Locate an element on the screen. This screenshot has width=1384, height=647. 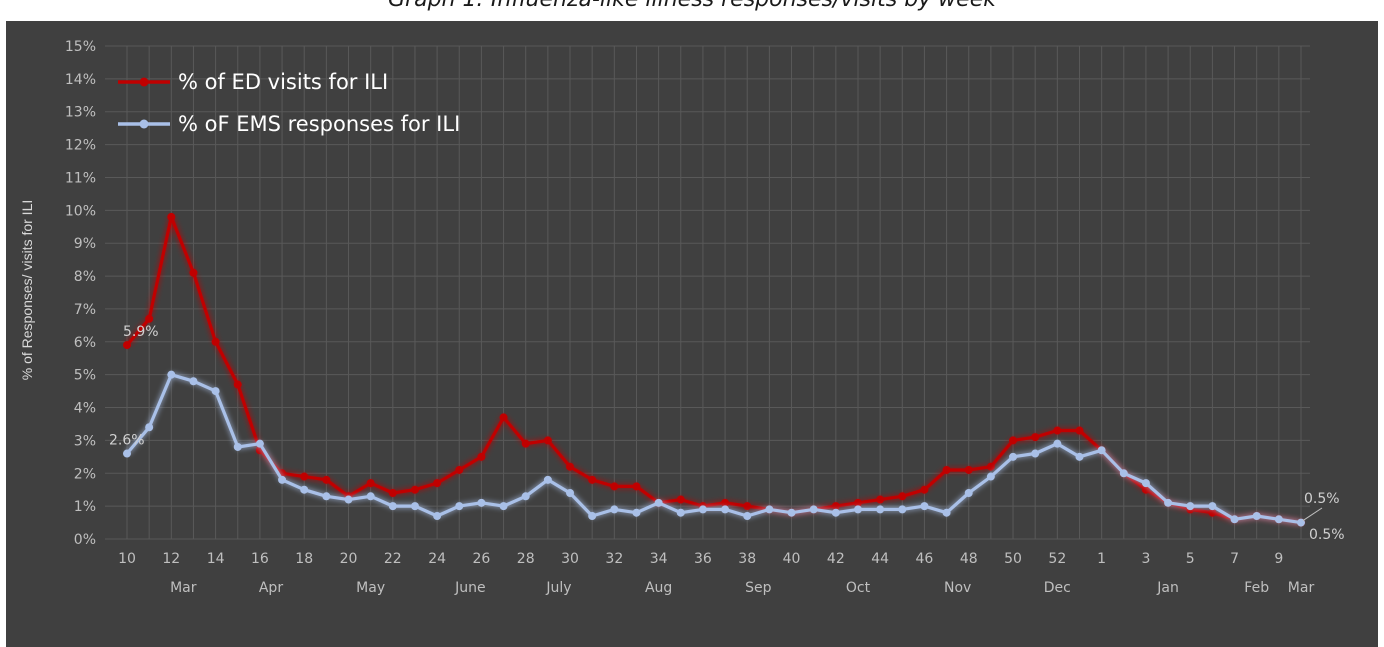
y-axis-label: % of Responses/ visits for ILI is located at coordinates (27, 290).